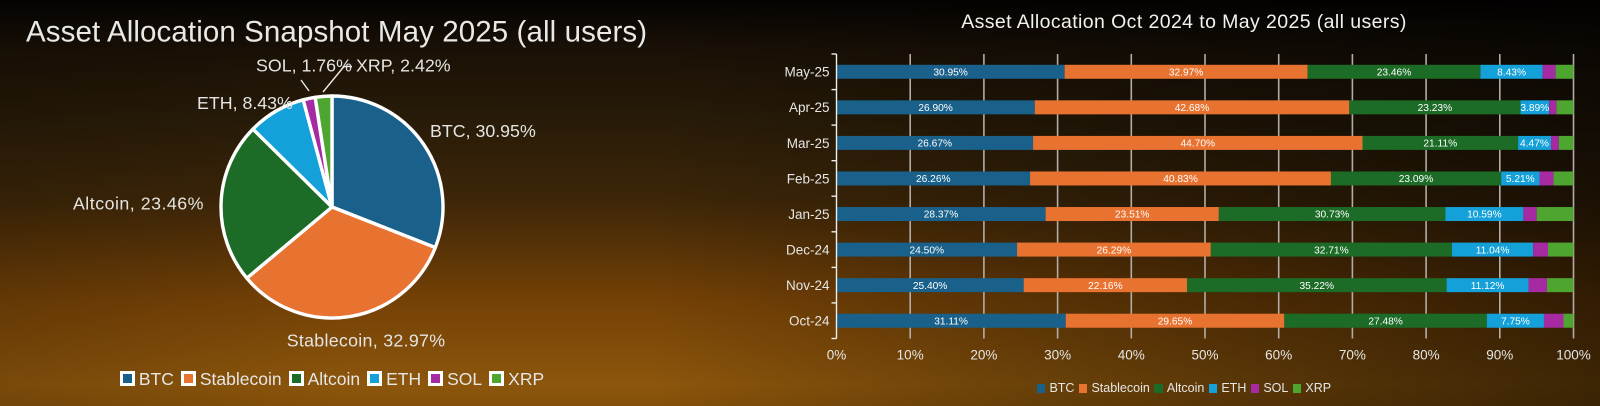 The height and width of the screenshot is (406, 1600). I want to click on svg-text: 28.37%, so click(941, 215).